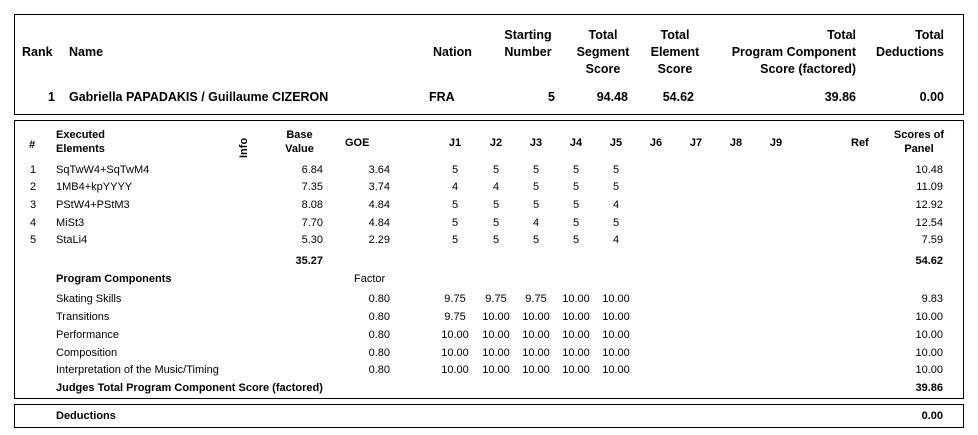 The image size is (978, 435). What do you see at coordinates (87, 335) in the screenshot?
I see `component-name: Performance` at bounding box center [87, 335].